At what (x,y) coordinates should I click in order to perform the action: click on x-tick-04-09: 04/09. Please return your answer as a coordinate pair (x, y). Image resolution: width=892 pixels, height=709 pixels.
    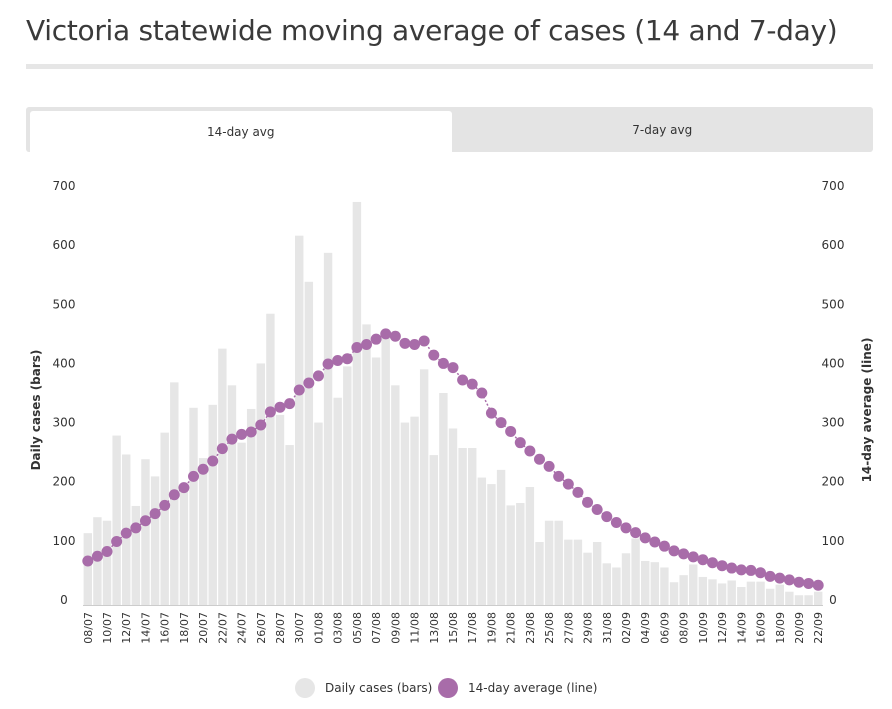
    Looking at the image, I should click on (645, 628).